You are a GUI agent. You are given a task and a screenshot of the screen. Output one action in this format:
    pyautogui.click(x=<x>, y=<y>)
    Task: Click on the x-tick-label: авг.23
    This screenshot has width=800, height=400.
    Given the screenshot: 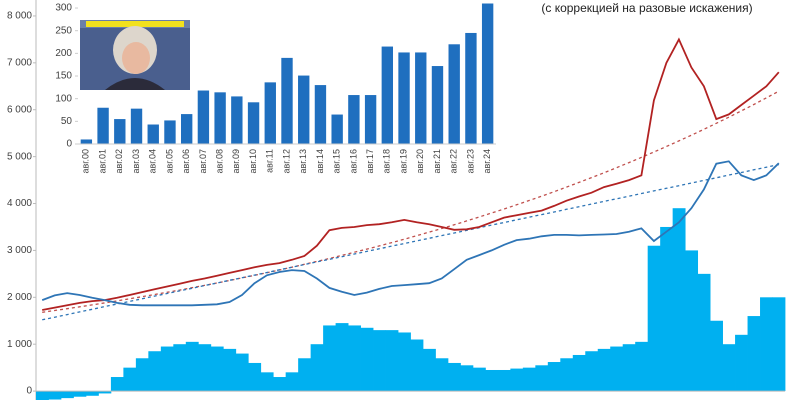 What is the action you would take?
    pyautogui.click(x=470, y=161)
    